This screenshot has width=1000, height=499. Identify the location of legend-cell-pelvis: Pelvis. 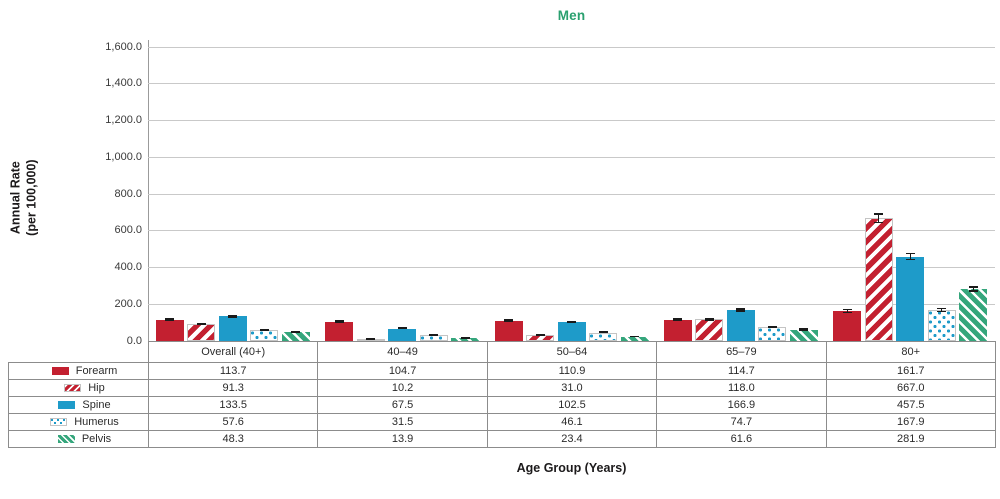
(78, 439).